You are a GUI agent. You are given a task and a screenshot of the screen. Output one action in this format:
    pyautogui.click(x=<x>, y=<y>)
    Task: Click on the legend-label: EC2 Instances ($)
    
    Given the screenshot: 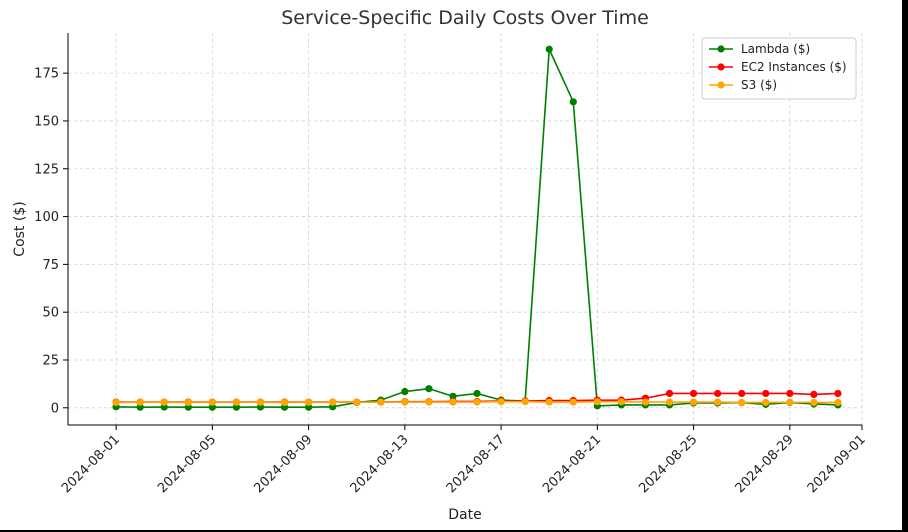 What is the action you would take?
    pyautogui.click(x=794, y=67)
    